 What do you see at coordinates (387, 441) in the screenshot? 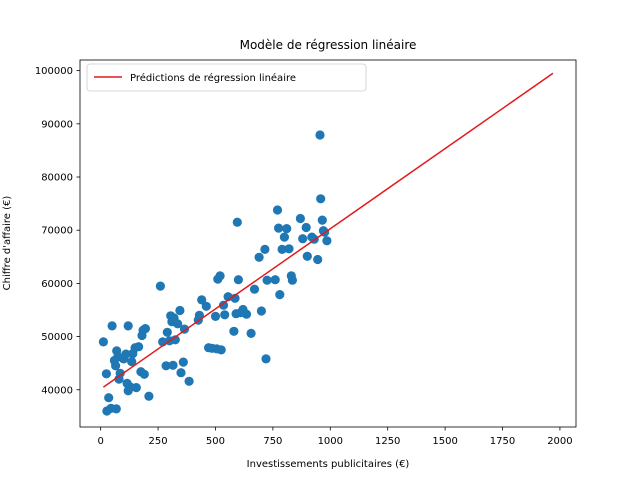
I see `x-tick-label: 1250` at bounding box center [387, 441].